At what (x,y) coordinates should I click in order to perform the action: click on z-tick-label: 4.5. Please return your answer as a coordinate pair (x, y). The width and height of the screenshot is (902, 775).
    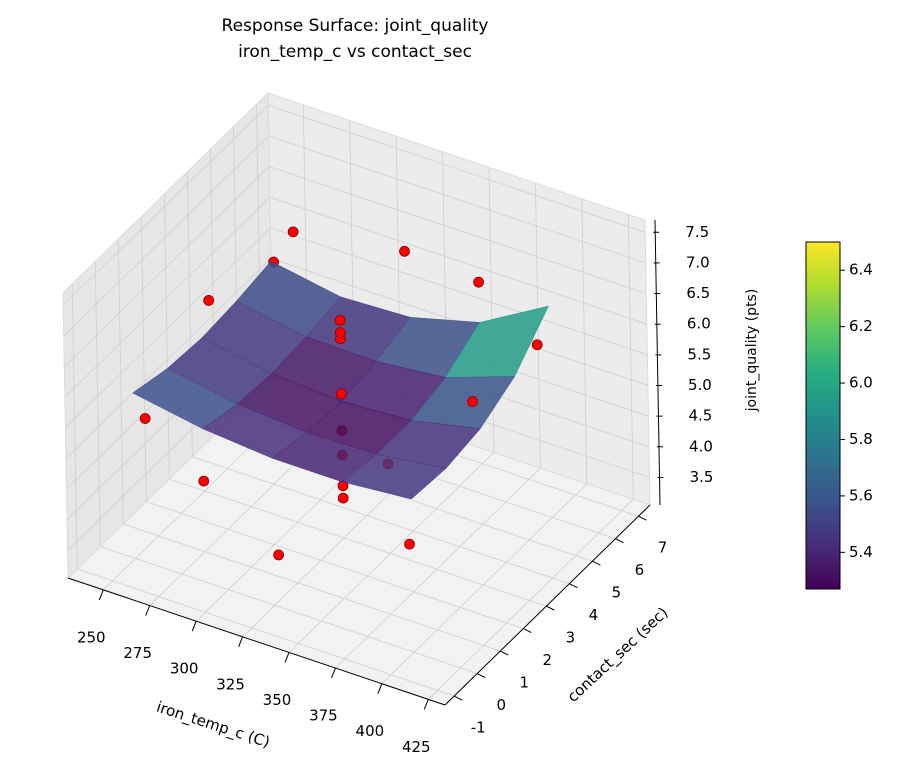
    Looking at the image, I should click on (701, 416).